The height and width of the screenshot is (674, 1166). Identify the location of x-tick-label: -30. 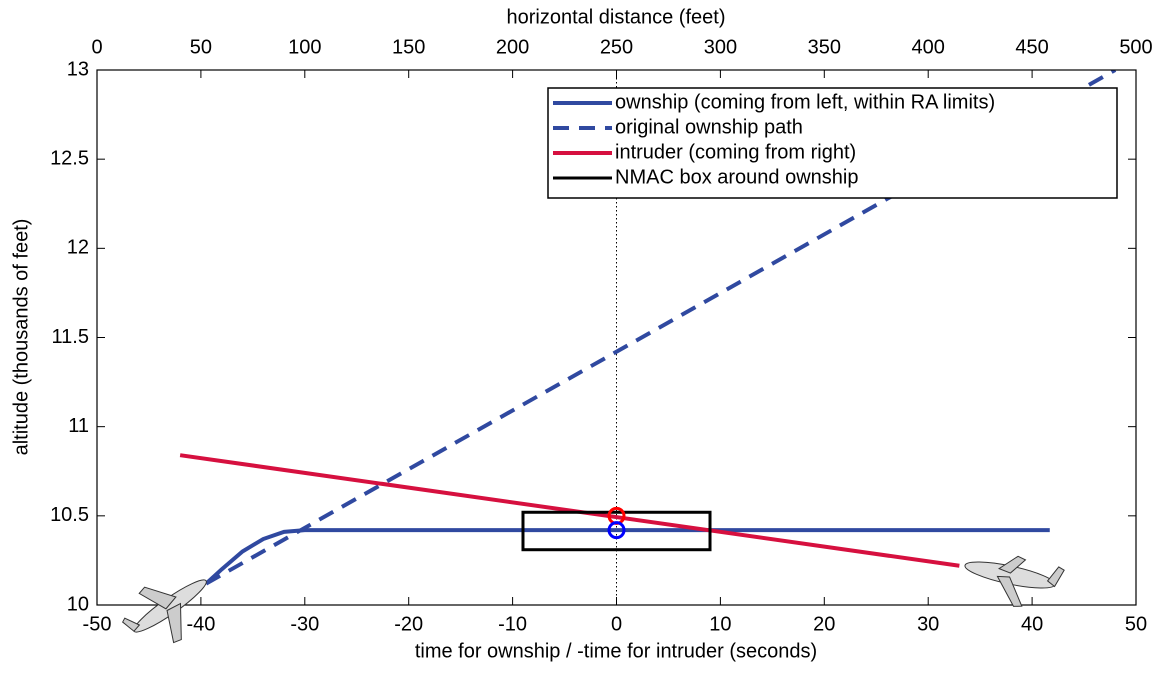
(304, 624).